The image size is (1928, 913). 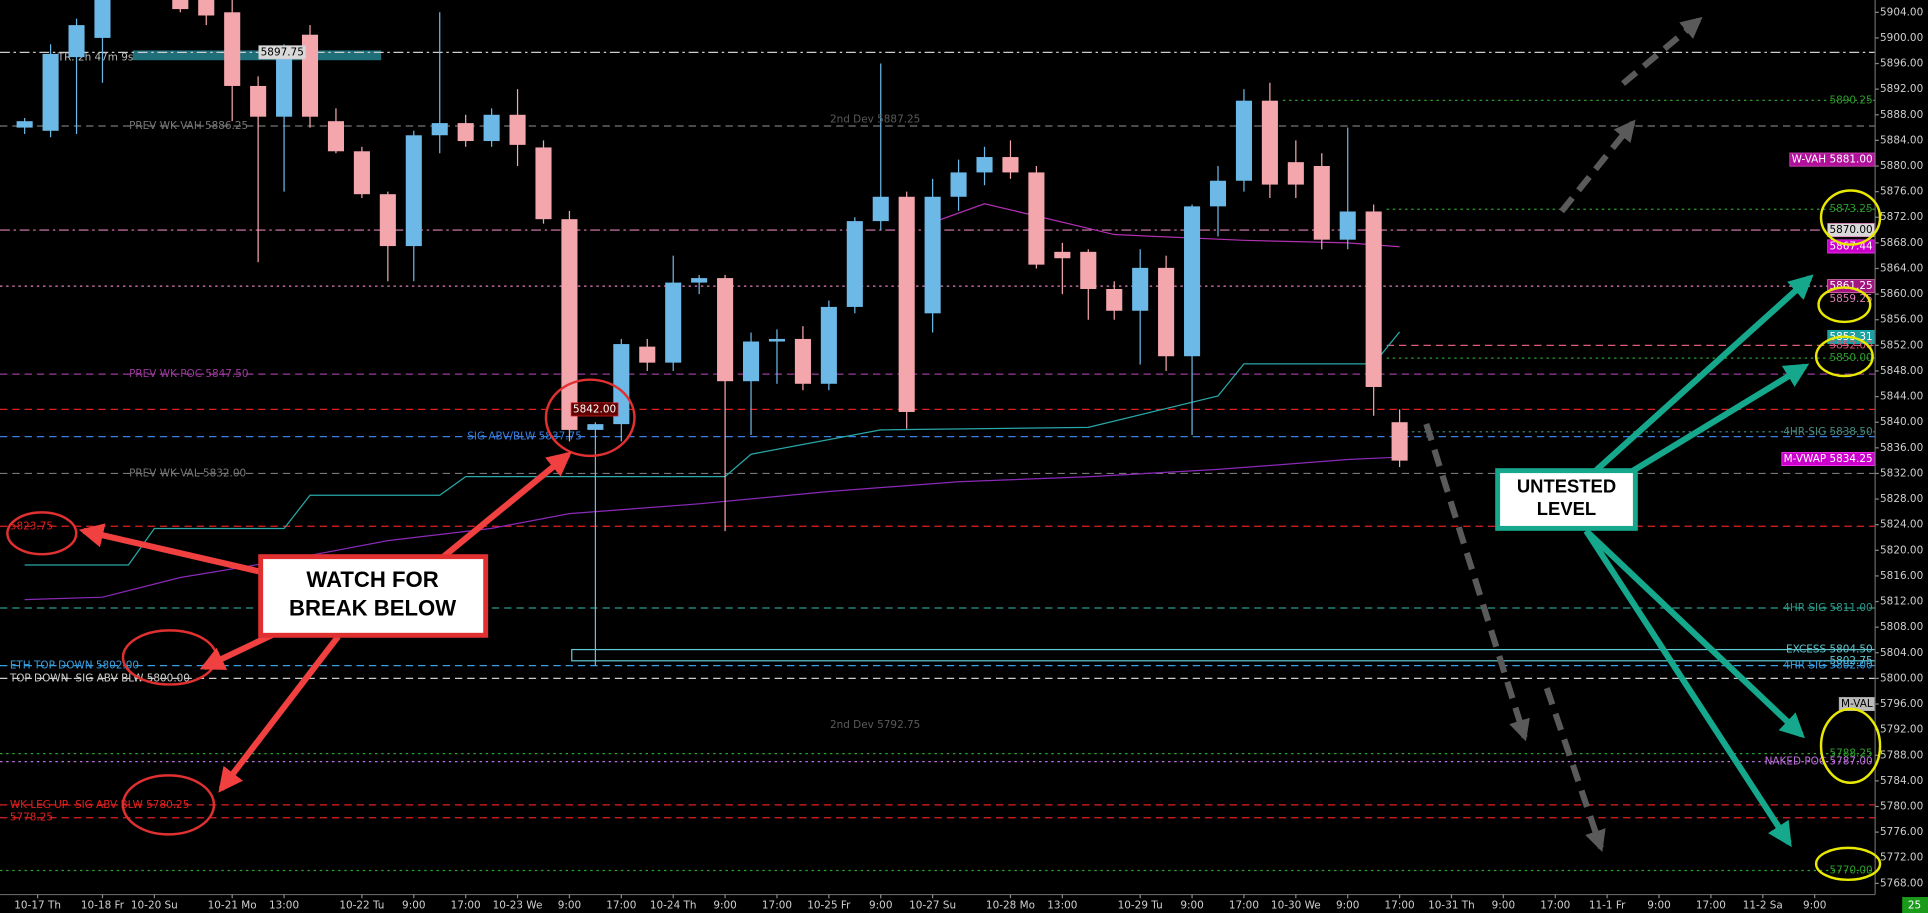 What do you see at coordinates (1901, 858) in the screenshot?
I see `y-tick-label: 5772.00` at bounding box center [1901, 858].